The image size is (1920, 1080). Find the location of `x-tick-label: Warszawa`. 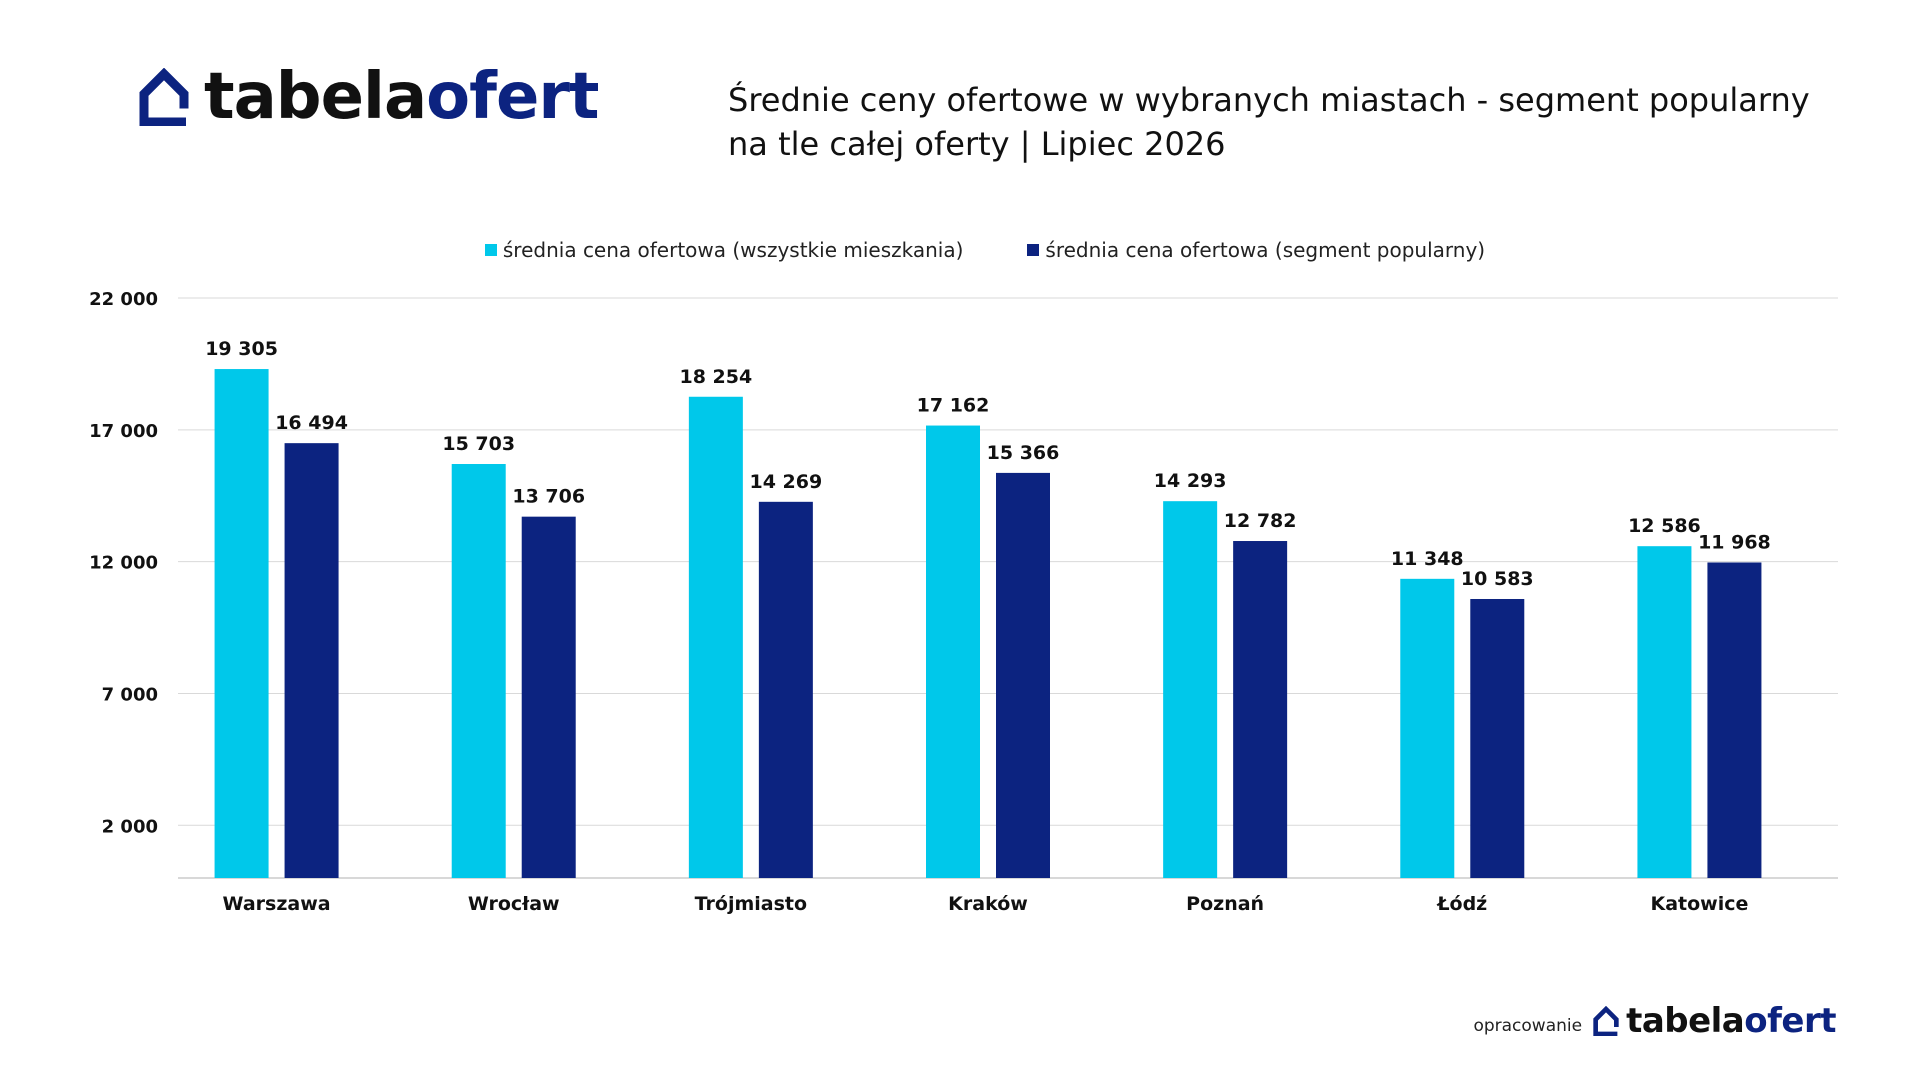

x-tick-label: Warszawa is located at coordinates (277, 904).